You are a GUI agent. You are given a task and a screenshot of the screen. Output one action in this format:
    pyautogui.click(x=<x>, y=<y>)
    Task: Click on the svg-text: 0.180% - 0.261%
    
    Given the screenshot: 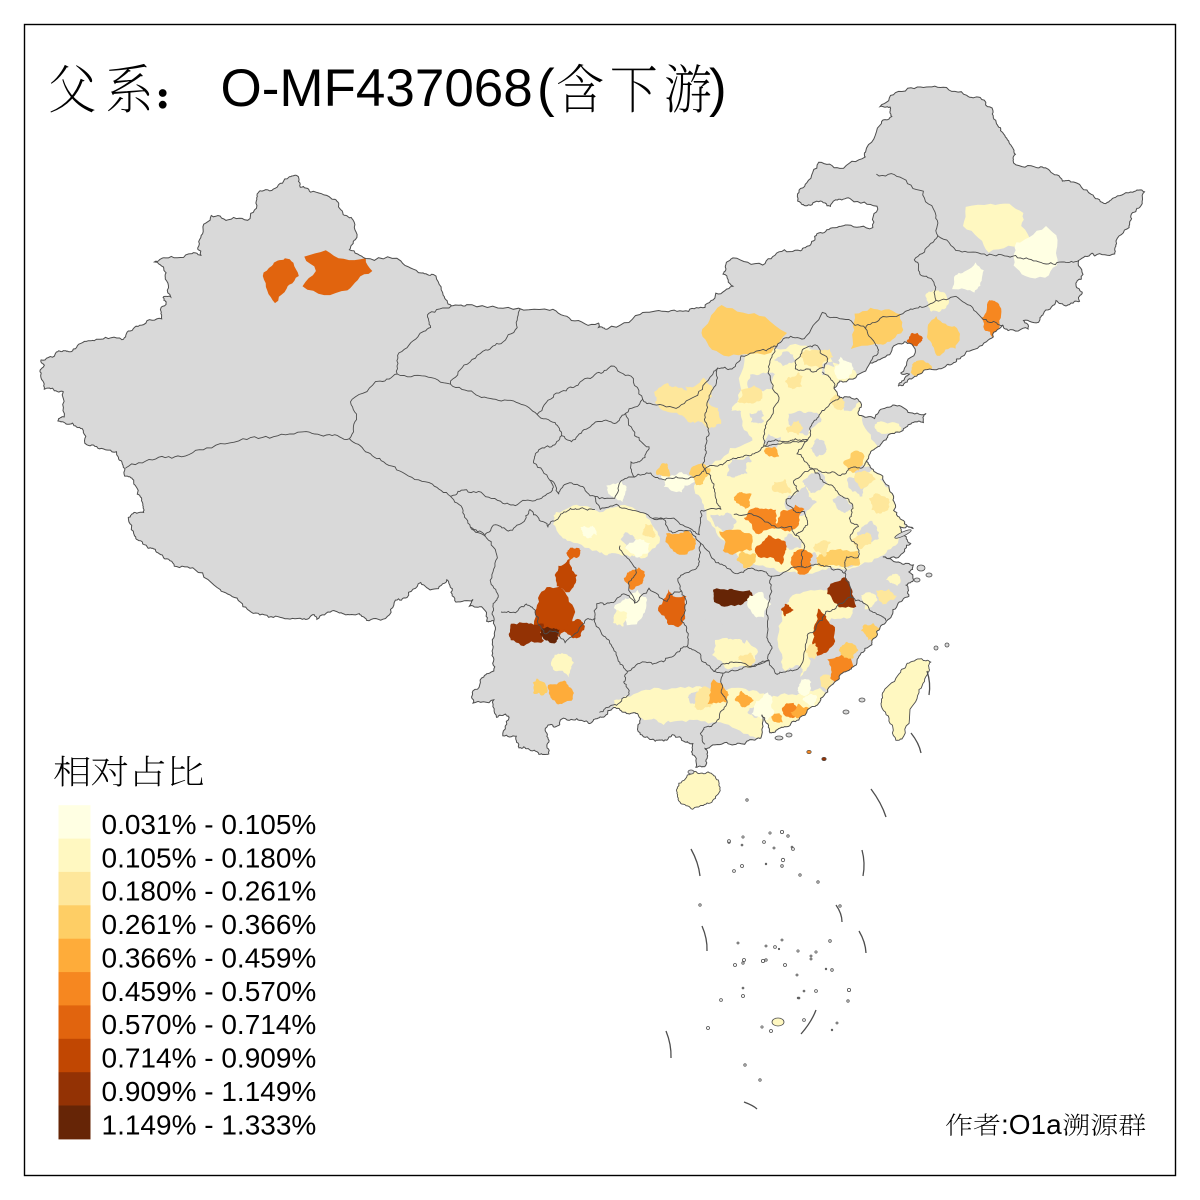 What is the action you would take?
    pyautogui.click(x=209, y=891)
    